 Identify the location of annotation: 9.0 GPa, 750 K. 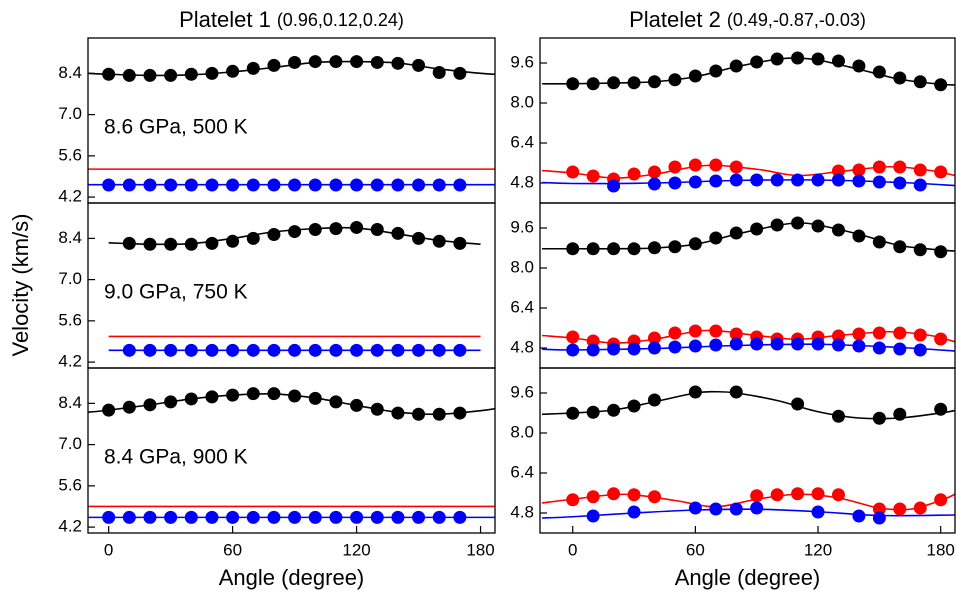
(176, 292).